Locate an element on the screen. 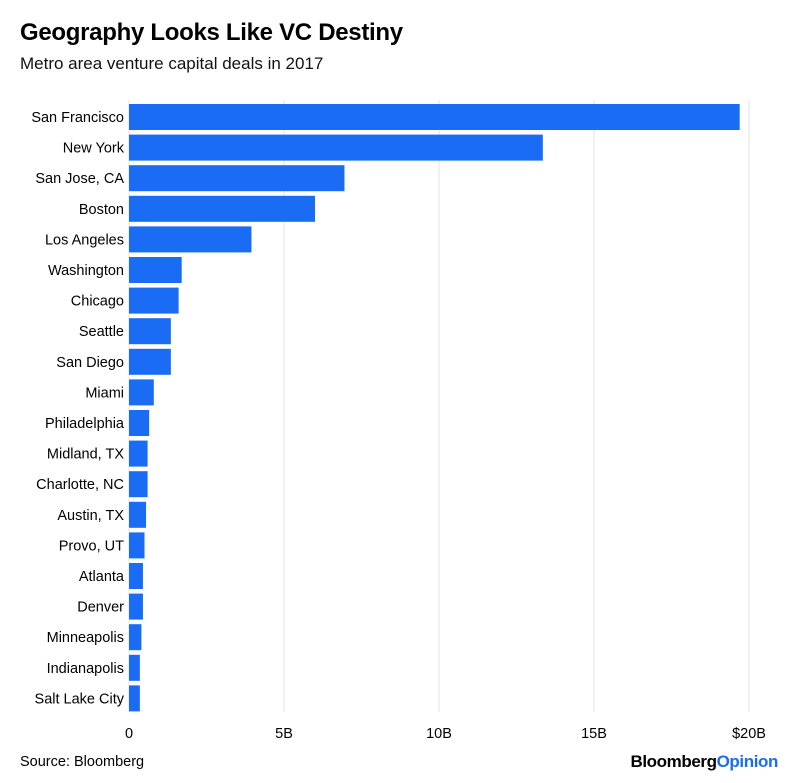 The height and width of the screenshot is (783, 792). category-label: Philadelphia is located at coordinates (85, 424).